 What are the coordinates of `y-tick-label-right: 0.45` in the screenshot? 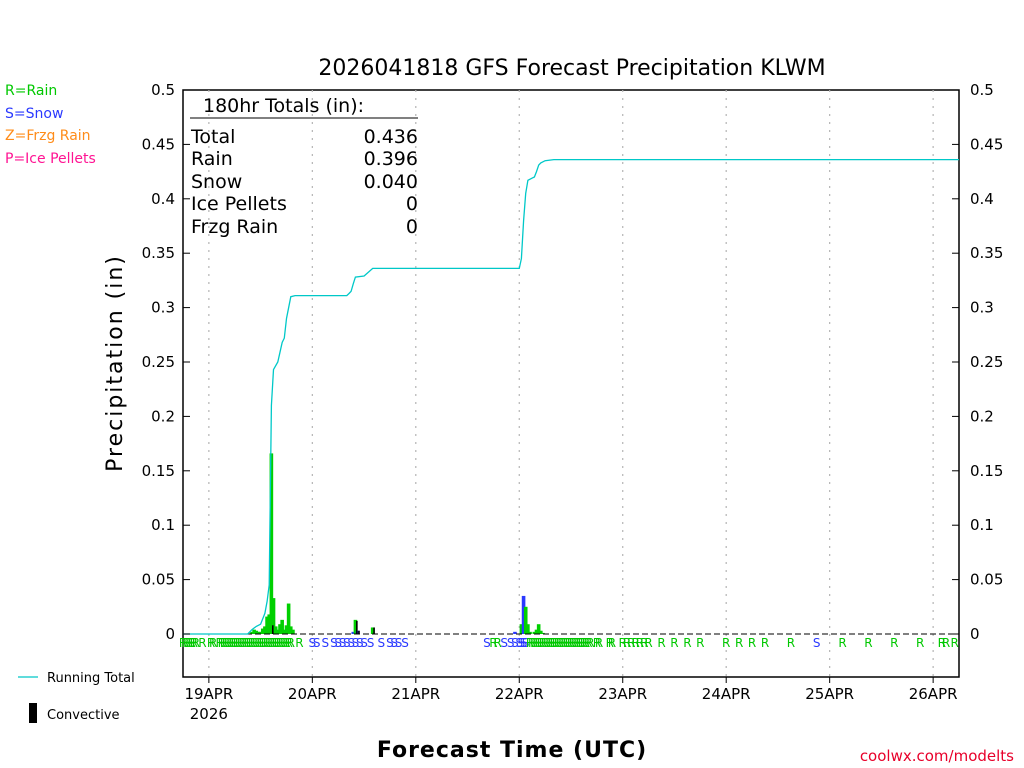 It's located at (986, 144).